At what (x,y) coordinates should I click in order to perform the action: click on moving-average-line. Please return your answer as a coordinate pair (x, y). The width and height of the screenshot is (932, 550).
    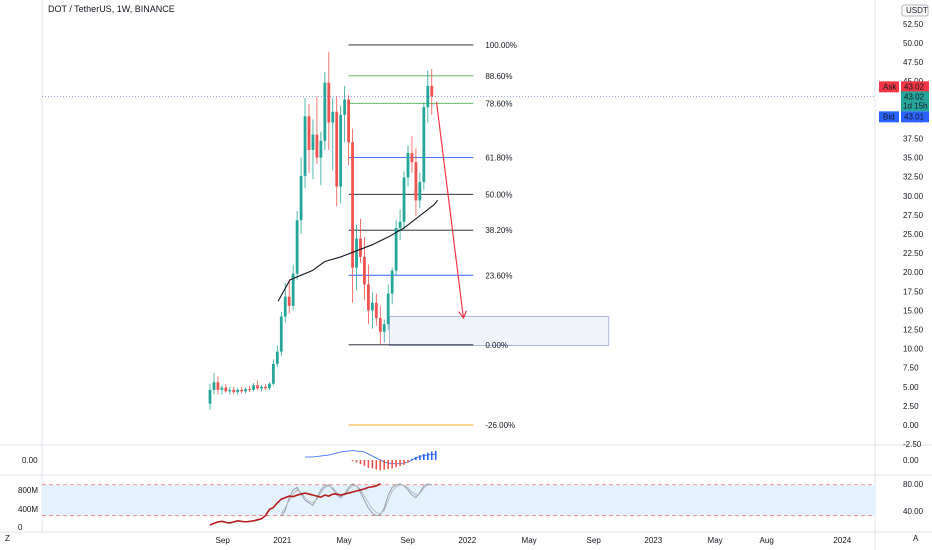
    Looking at the image, I should click on (358, 251).